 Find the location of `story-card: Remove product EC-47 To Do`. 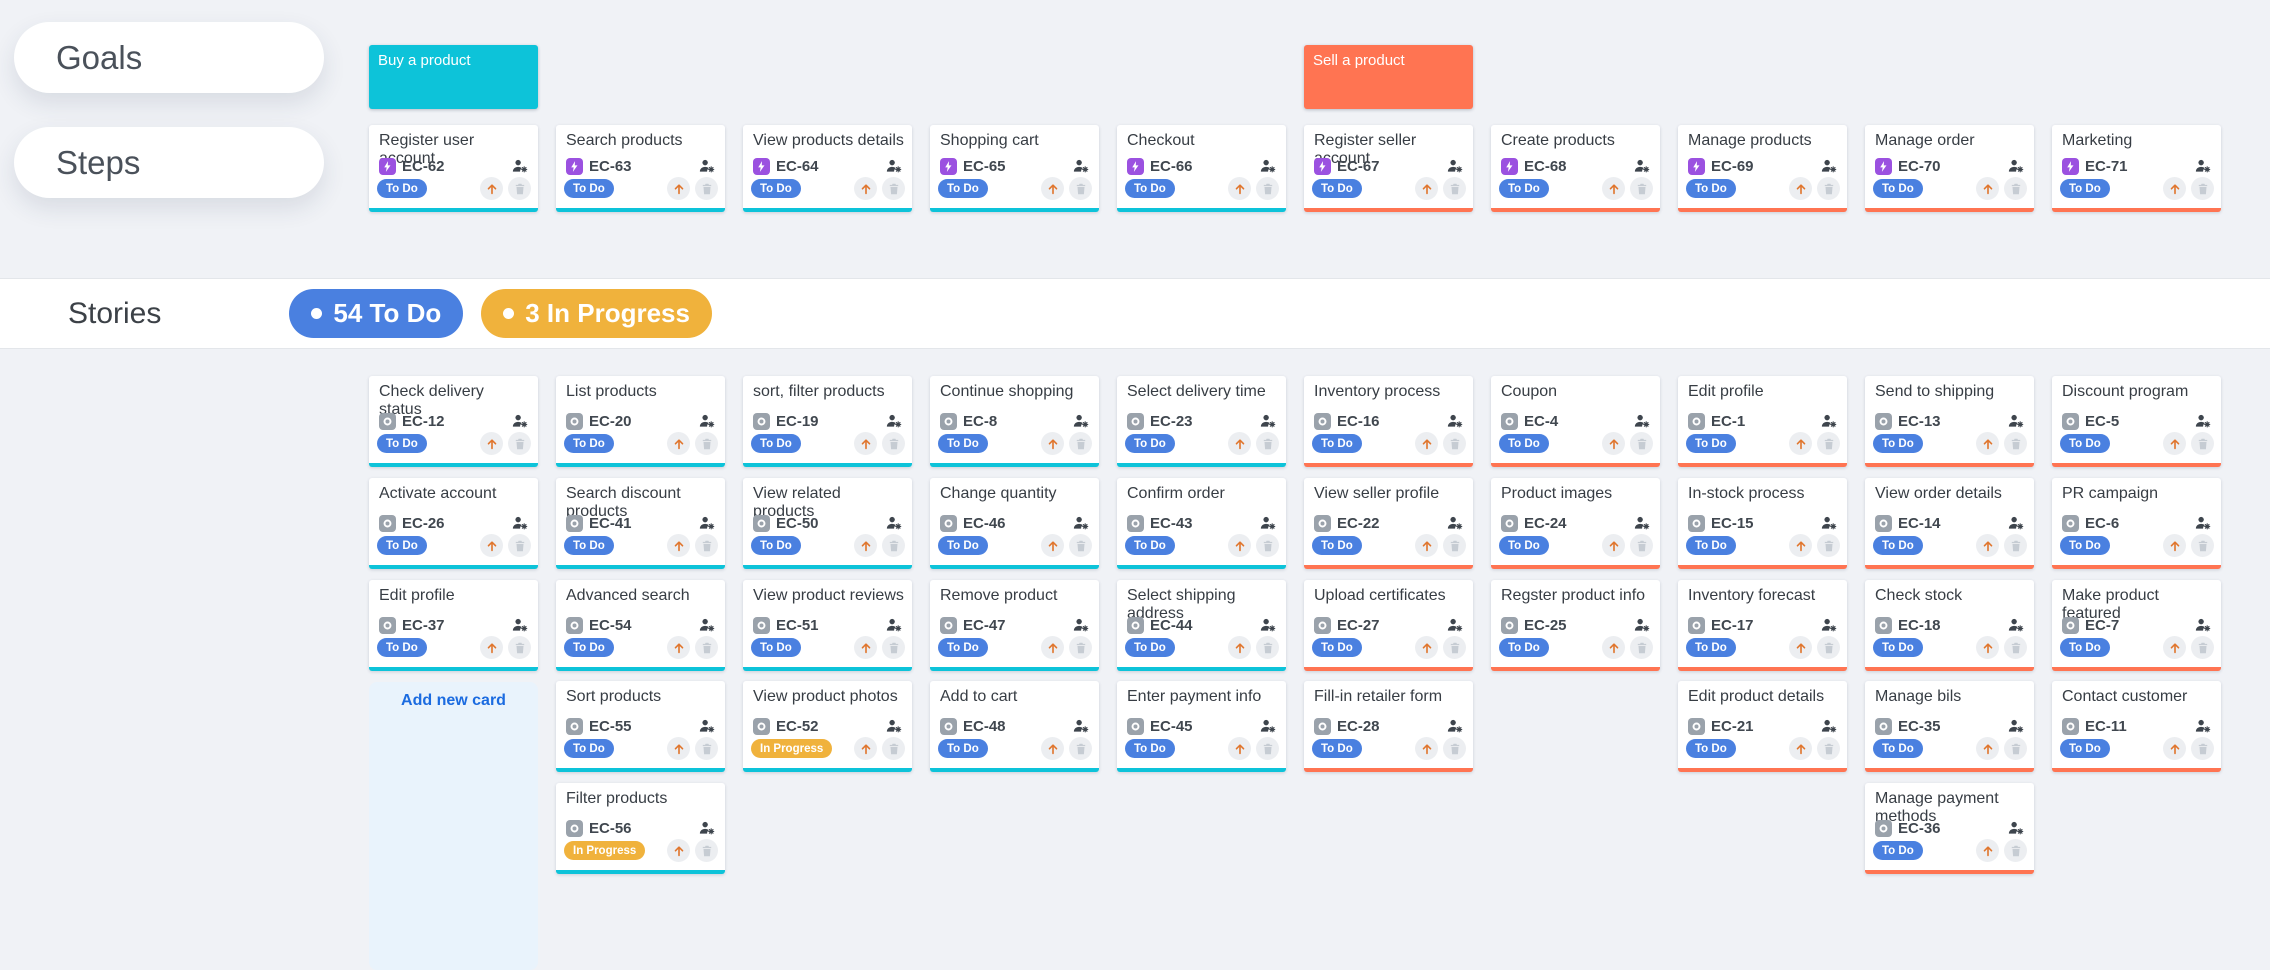

story-card: Remove product EC-47 To Do is located at coordinates (1014, 625).